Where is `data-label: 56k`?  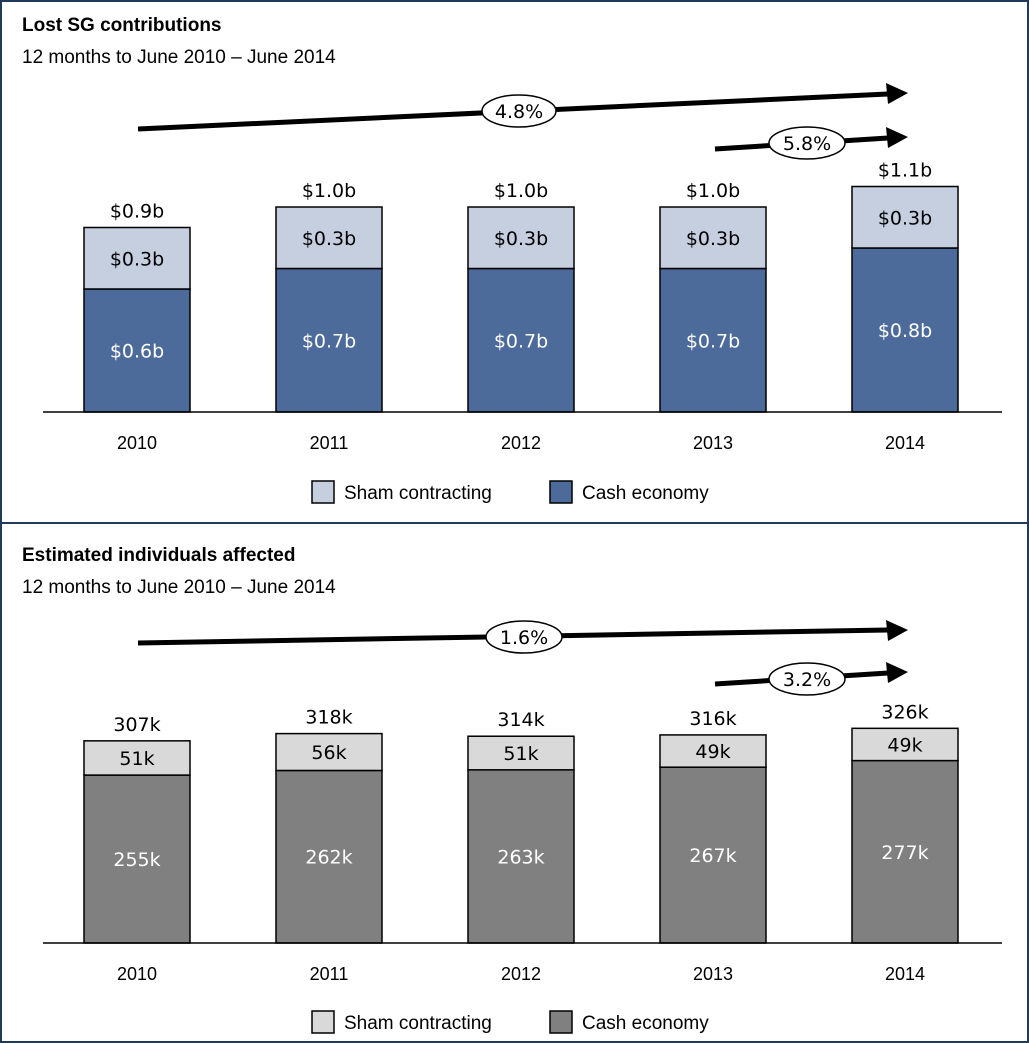 data-label: 56k is located at coordinates (328, 753).